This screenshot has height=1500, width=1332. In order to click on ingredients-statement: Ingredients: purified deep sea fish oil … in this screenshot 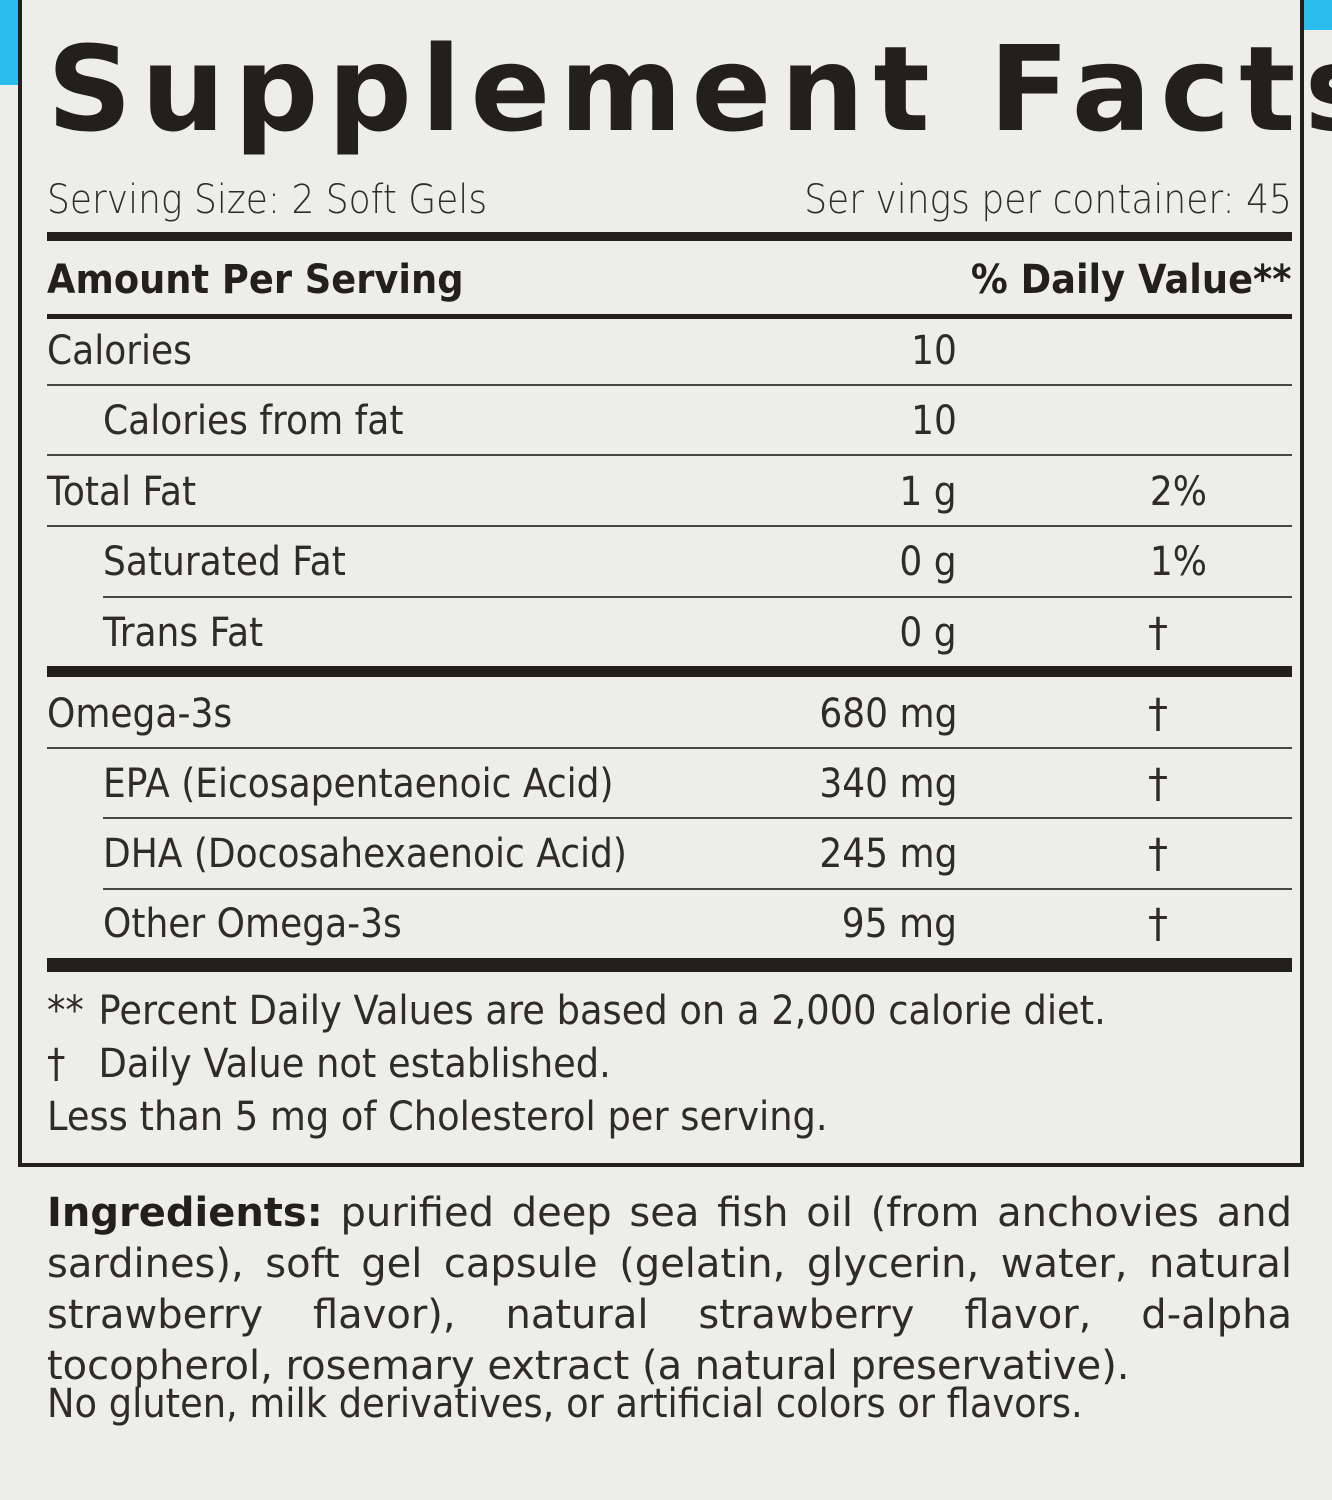, I will do `click(669, 1290)`.